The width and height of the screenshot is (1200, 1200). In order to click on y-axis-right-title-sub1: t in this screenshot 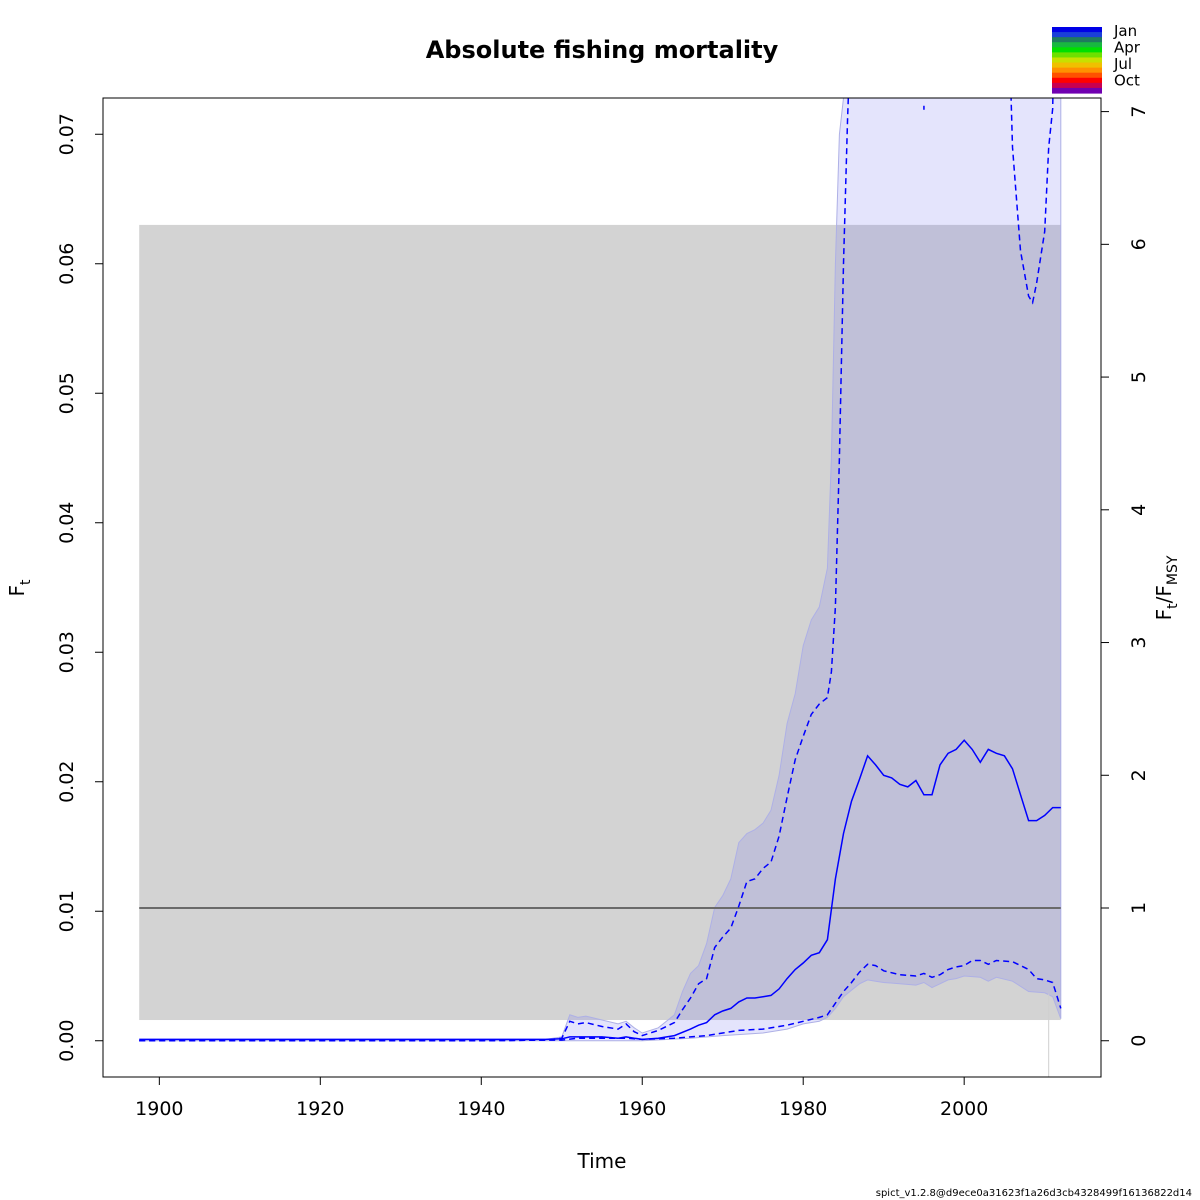, I will do `click(1173, 606)`.